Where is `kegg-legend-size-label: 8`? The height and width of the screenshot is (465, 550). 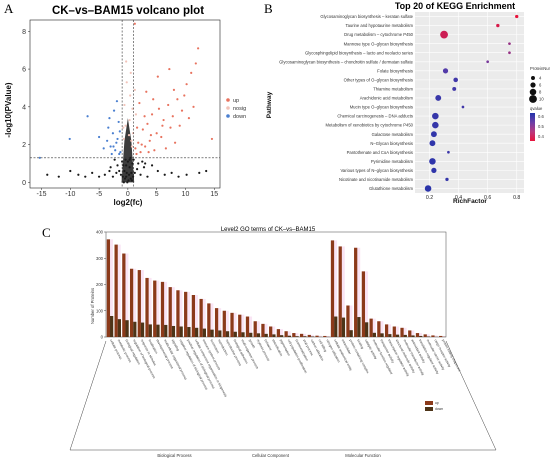 kegg-legend-size-label: 8 is located at coordinates (540, 92).